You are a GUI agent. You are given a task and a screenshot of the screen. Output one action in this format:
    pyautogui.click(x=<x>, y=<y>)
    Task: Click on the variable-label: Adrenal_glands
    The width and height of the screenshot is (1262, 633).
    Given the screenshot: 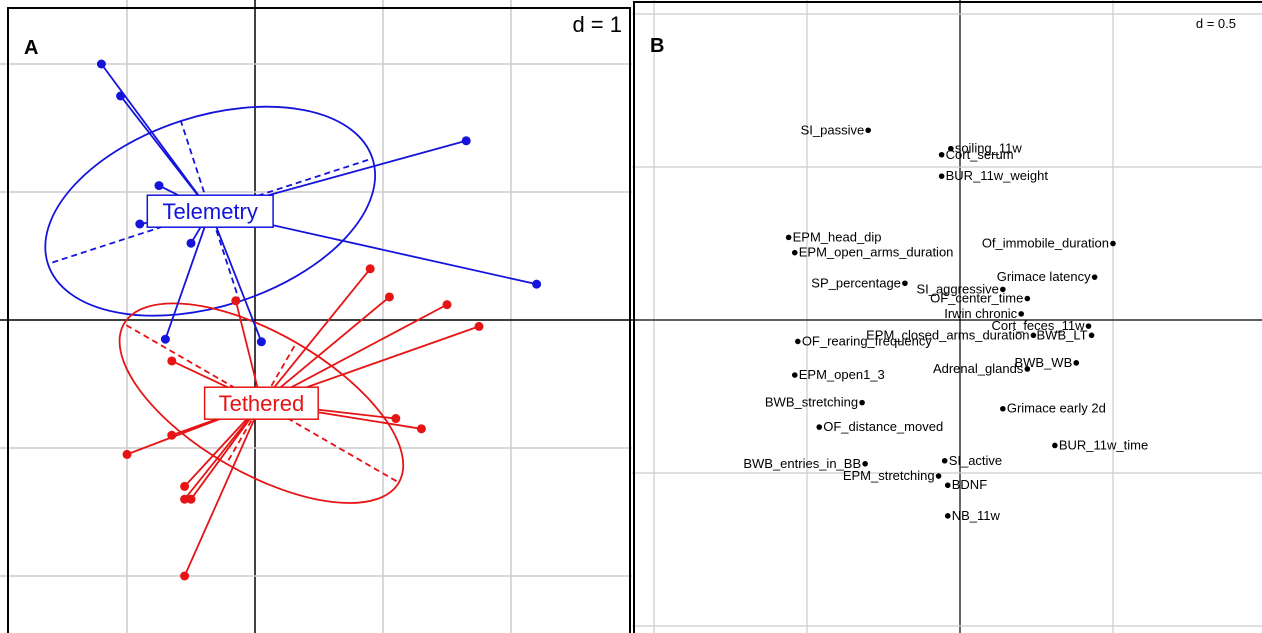 What is the action you would take?
    pyautogui.click(x=978, y=368)
    